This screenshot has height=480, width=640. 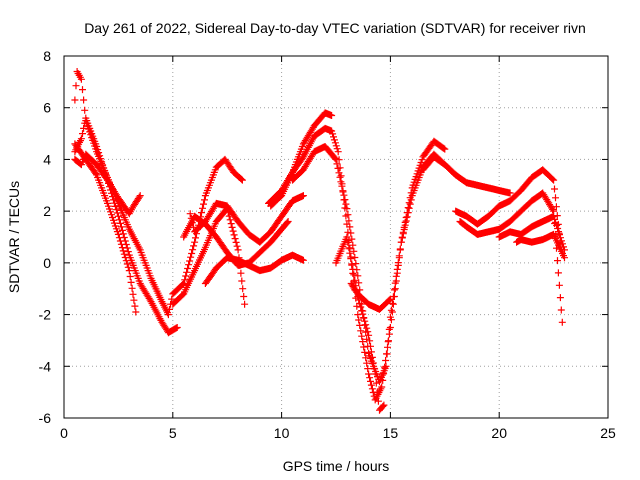 What do you see at coordinates (14, 237) in the screenshot?
I see `y-axis-label: SDTVAR / TECUs` at bounding box center [14, 237].